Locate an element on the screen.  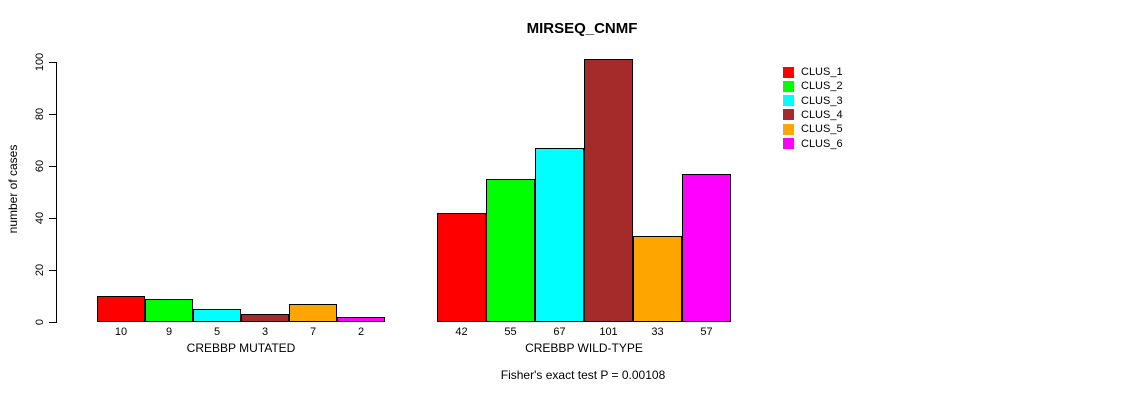
legend-item-clus_2: CLUS_2 is located at coordinates (813, 86).